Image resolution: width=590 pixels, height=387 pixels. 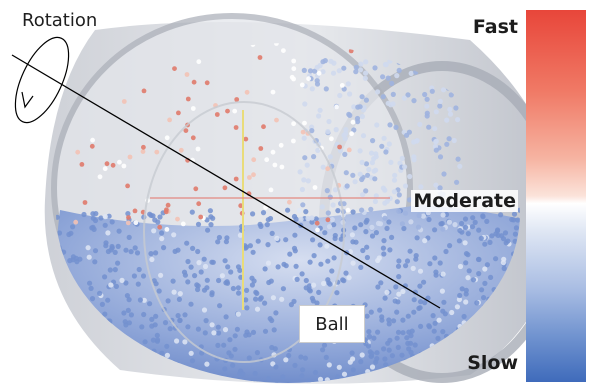 I want to click on rotation-arrowhead, so click(x=27, y=100).